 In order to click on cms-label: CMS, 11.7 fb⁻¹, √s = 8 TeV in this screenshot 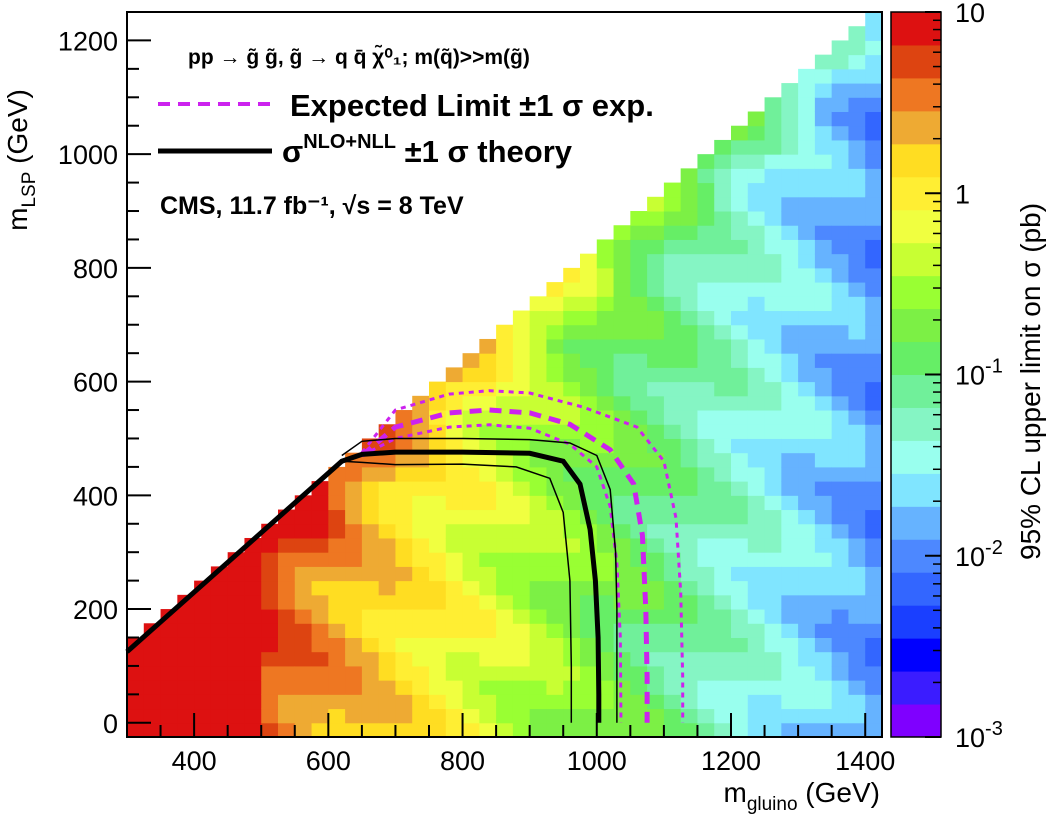, I will do `click(312, 206)`.